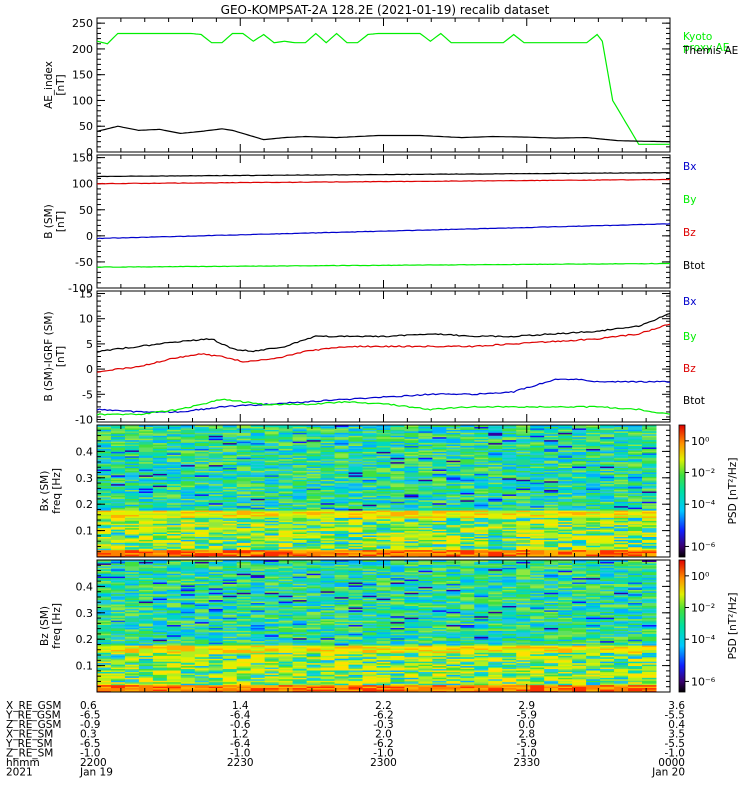  I want to click on ephemeris-value: 0000, so click(671, 763).